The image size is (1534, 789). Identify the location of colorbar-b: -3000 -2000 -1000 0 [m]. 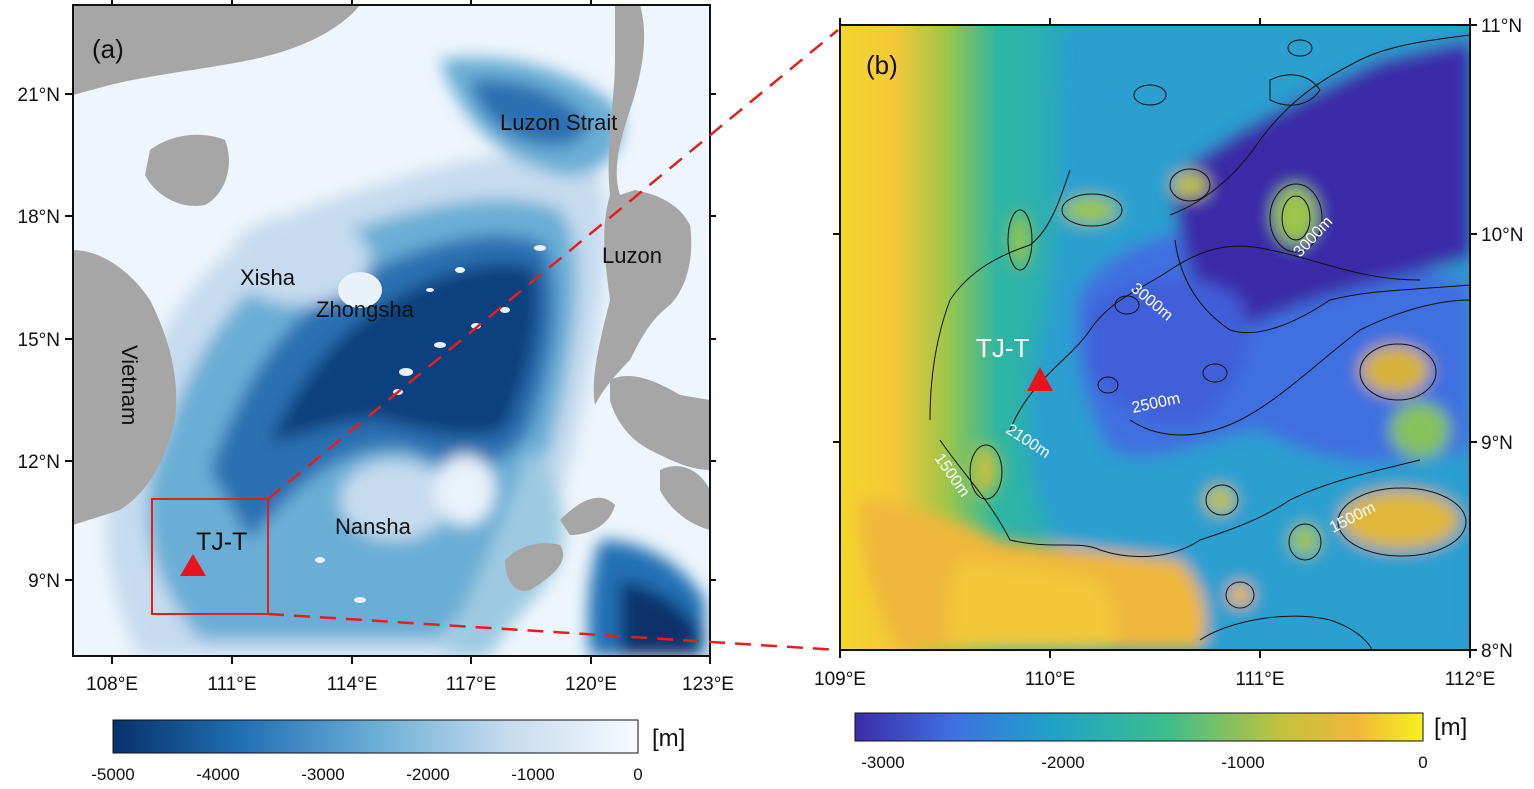
(1160, 742).